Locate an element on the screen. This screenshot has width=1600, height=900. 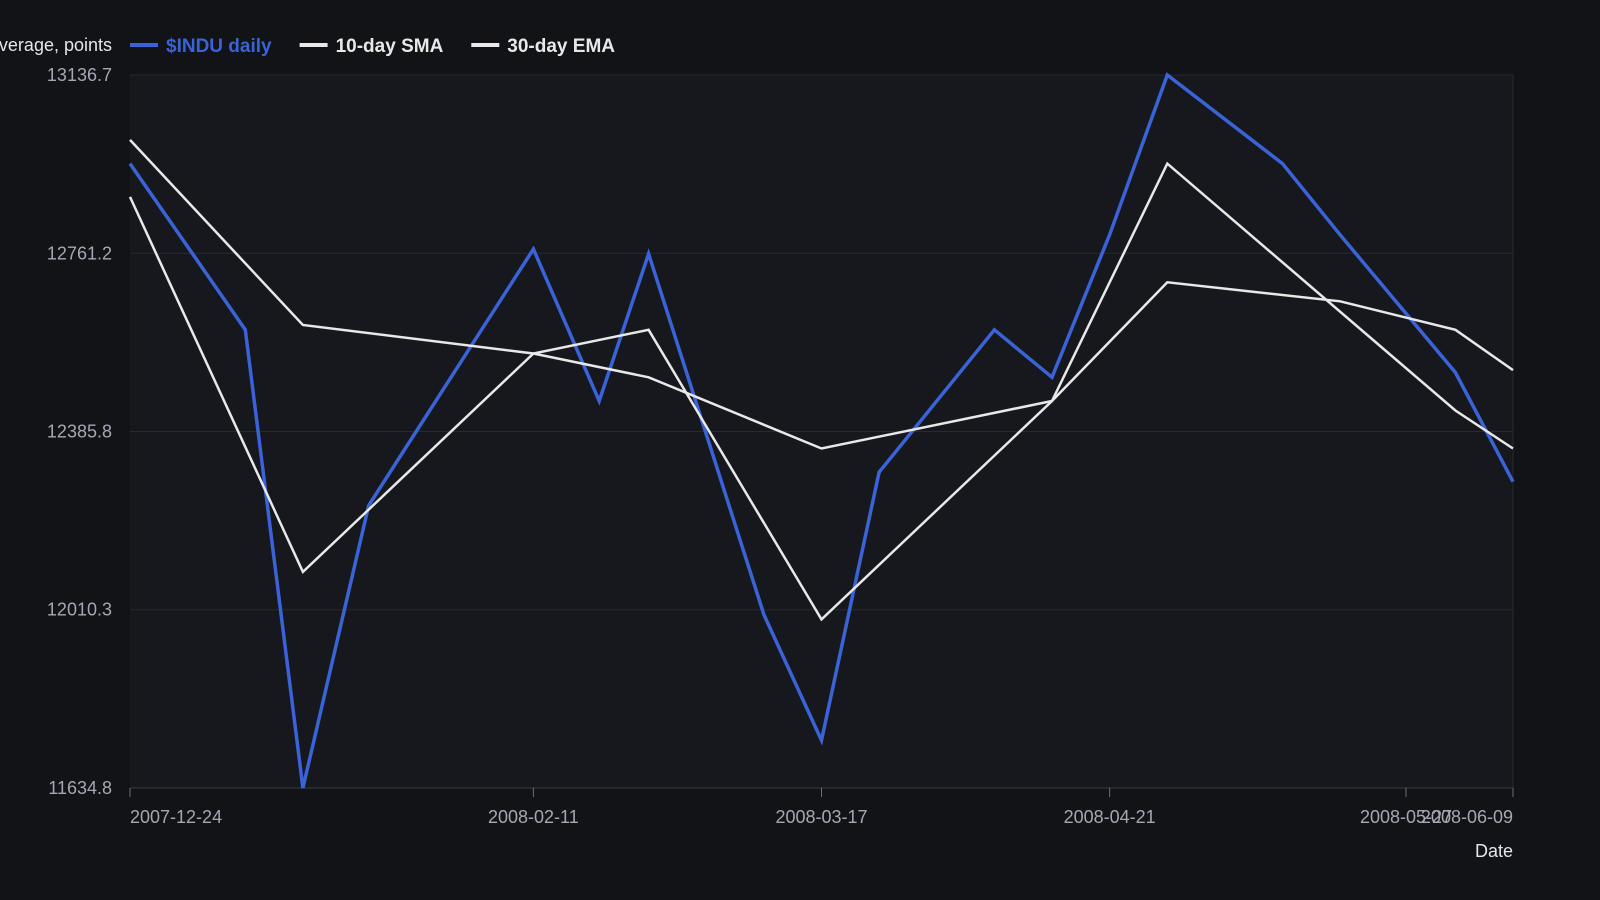
x-tick-label: 2007-12-24 is located at coordinates (176, 817).